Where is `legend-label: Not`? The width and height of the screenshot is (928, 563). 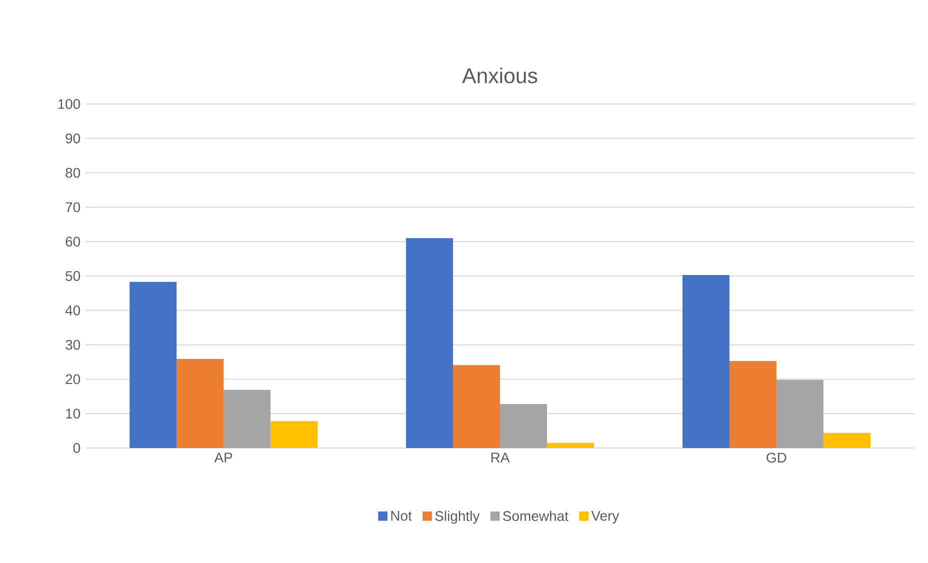 legend-label: Not is located at coordinates (401, 516).